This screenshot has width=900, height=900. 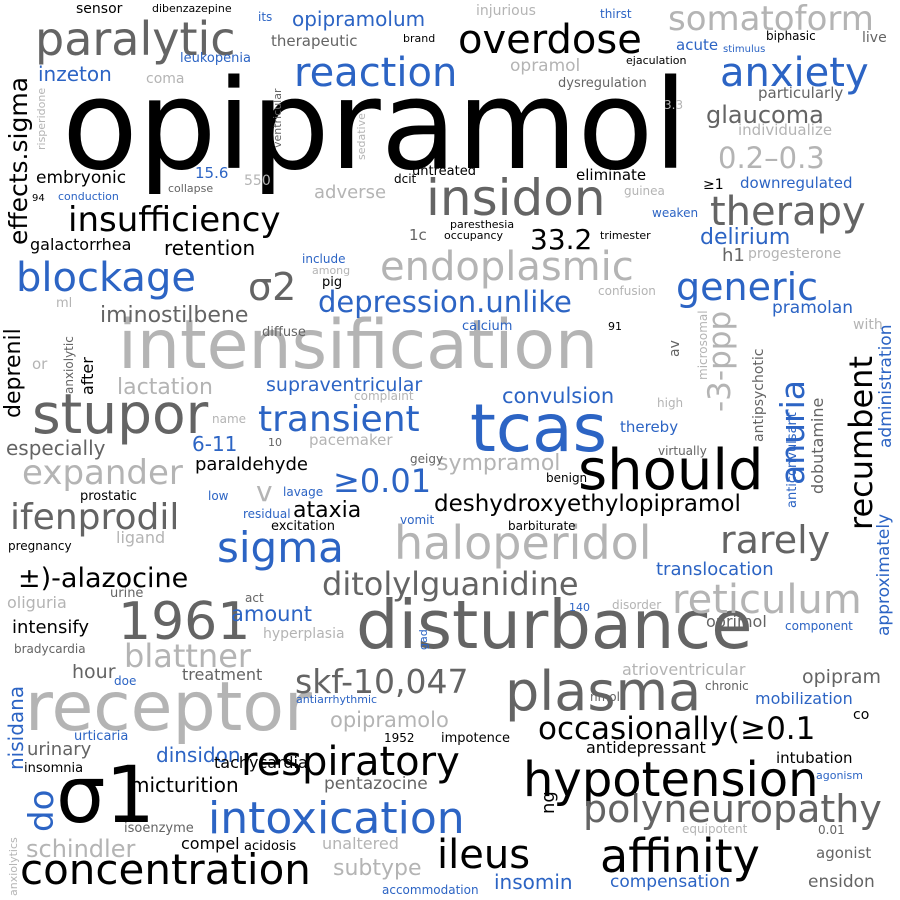 I want to click on word-pramolan: pramolan, so click(x=813, y=308).